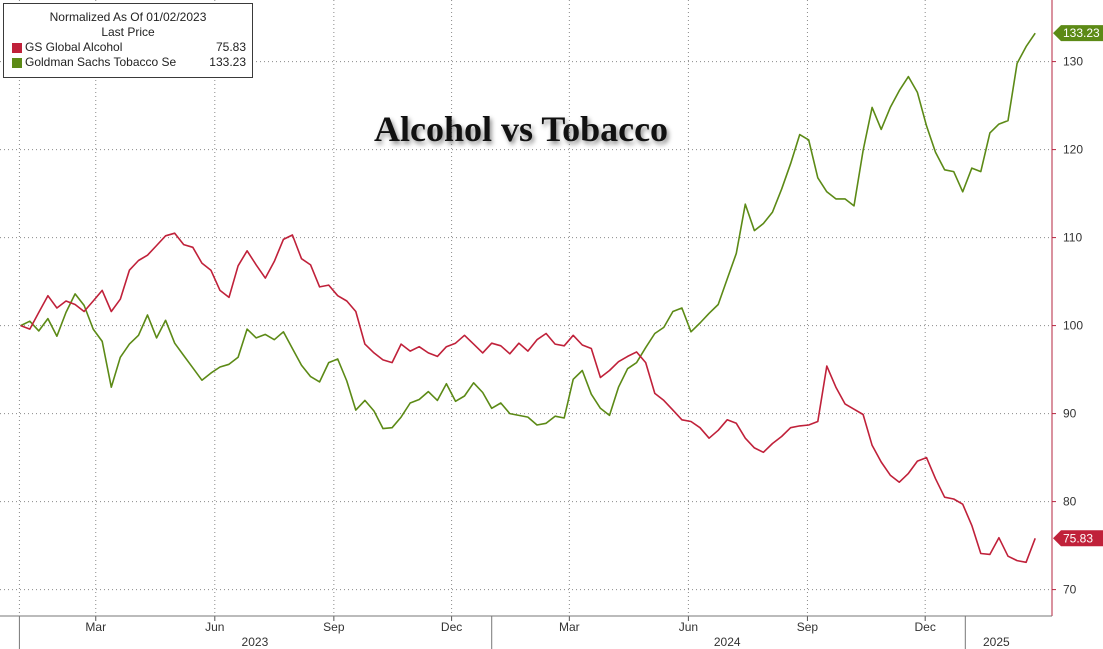 The height and width of the screenshot is (649, 1103). Describe the element at coordinates (17, 63) in the screenshot. I see `legend-swatch-tobacco` at that location.